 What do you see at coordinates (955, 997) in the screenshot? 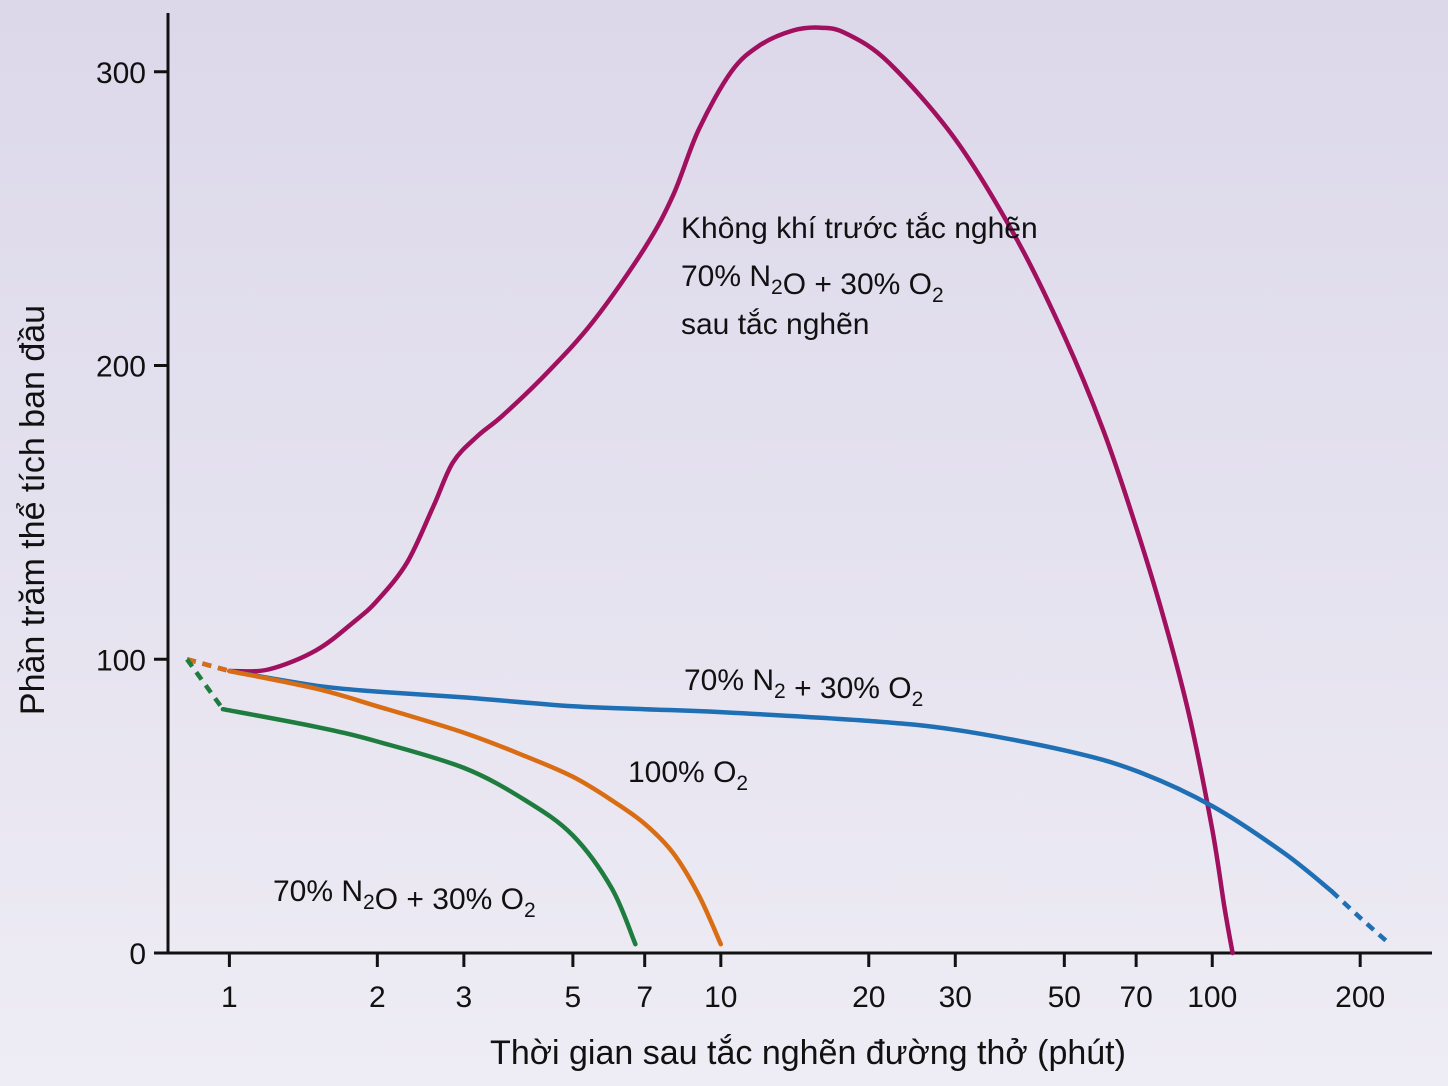
I see `x-tick-label: 30` at bounding box center [955, 997].